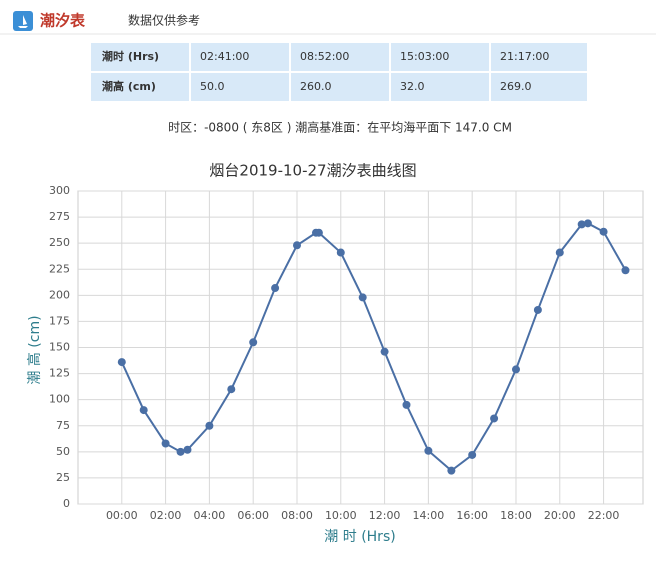 Image resolution: width=656 pixels, height=562 pixels. What do you see at coordinates (316, 86) in the screenshot?
I see `table-cell-text: 260.0` at bounding box center [316, 86].